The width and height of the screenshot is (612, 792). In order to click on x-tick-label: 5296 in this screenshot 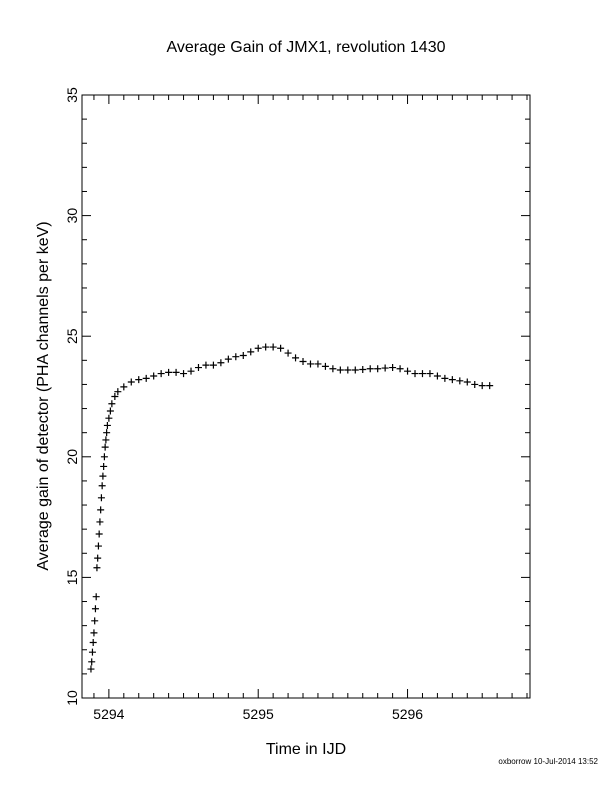, I will do `click(407, 714)`.